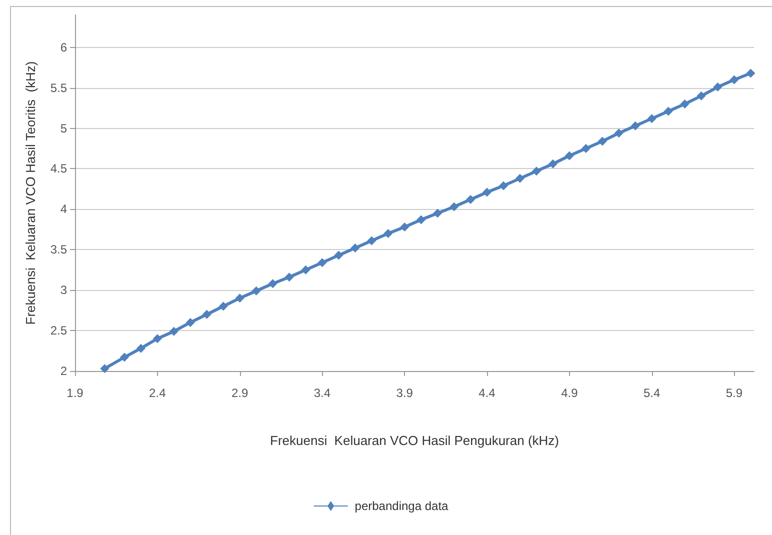  I want to click on x-tick-label: 3.9, so click(405, 393).